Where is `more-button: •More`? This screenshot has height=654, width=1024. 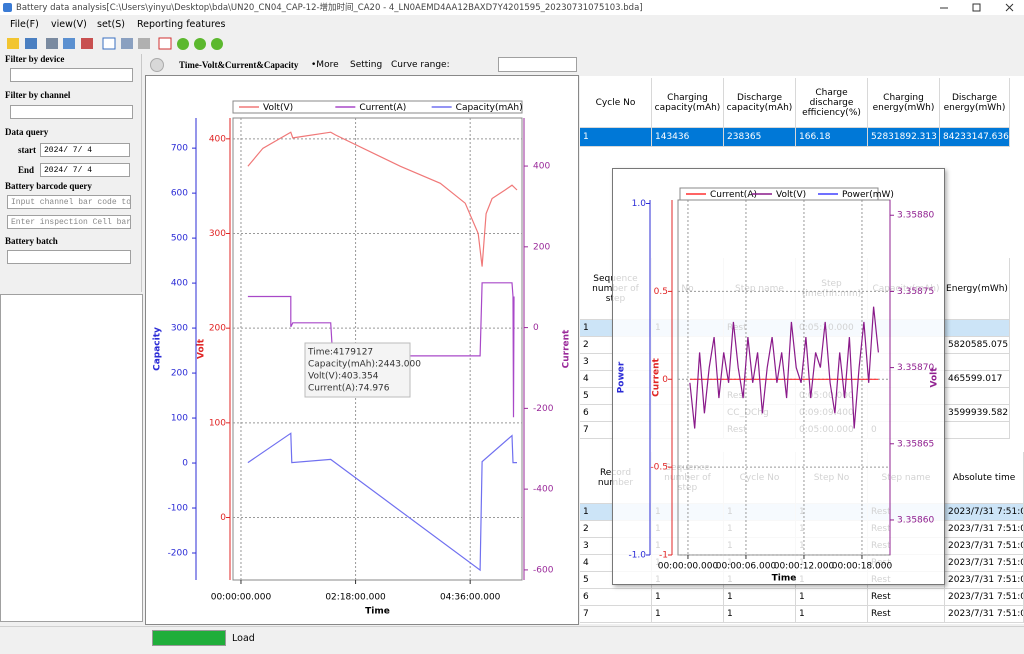 more-button: •More is located at coordinates (325, 65).